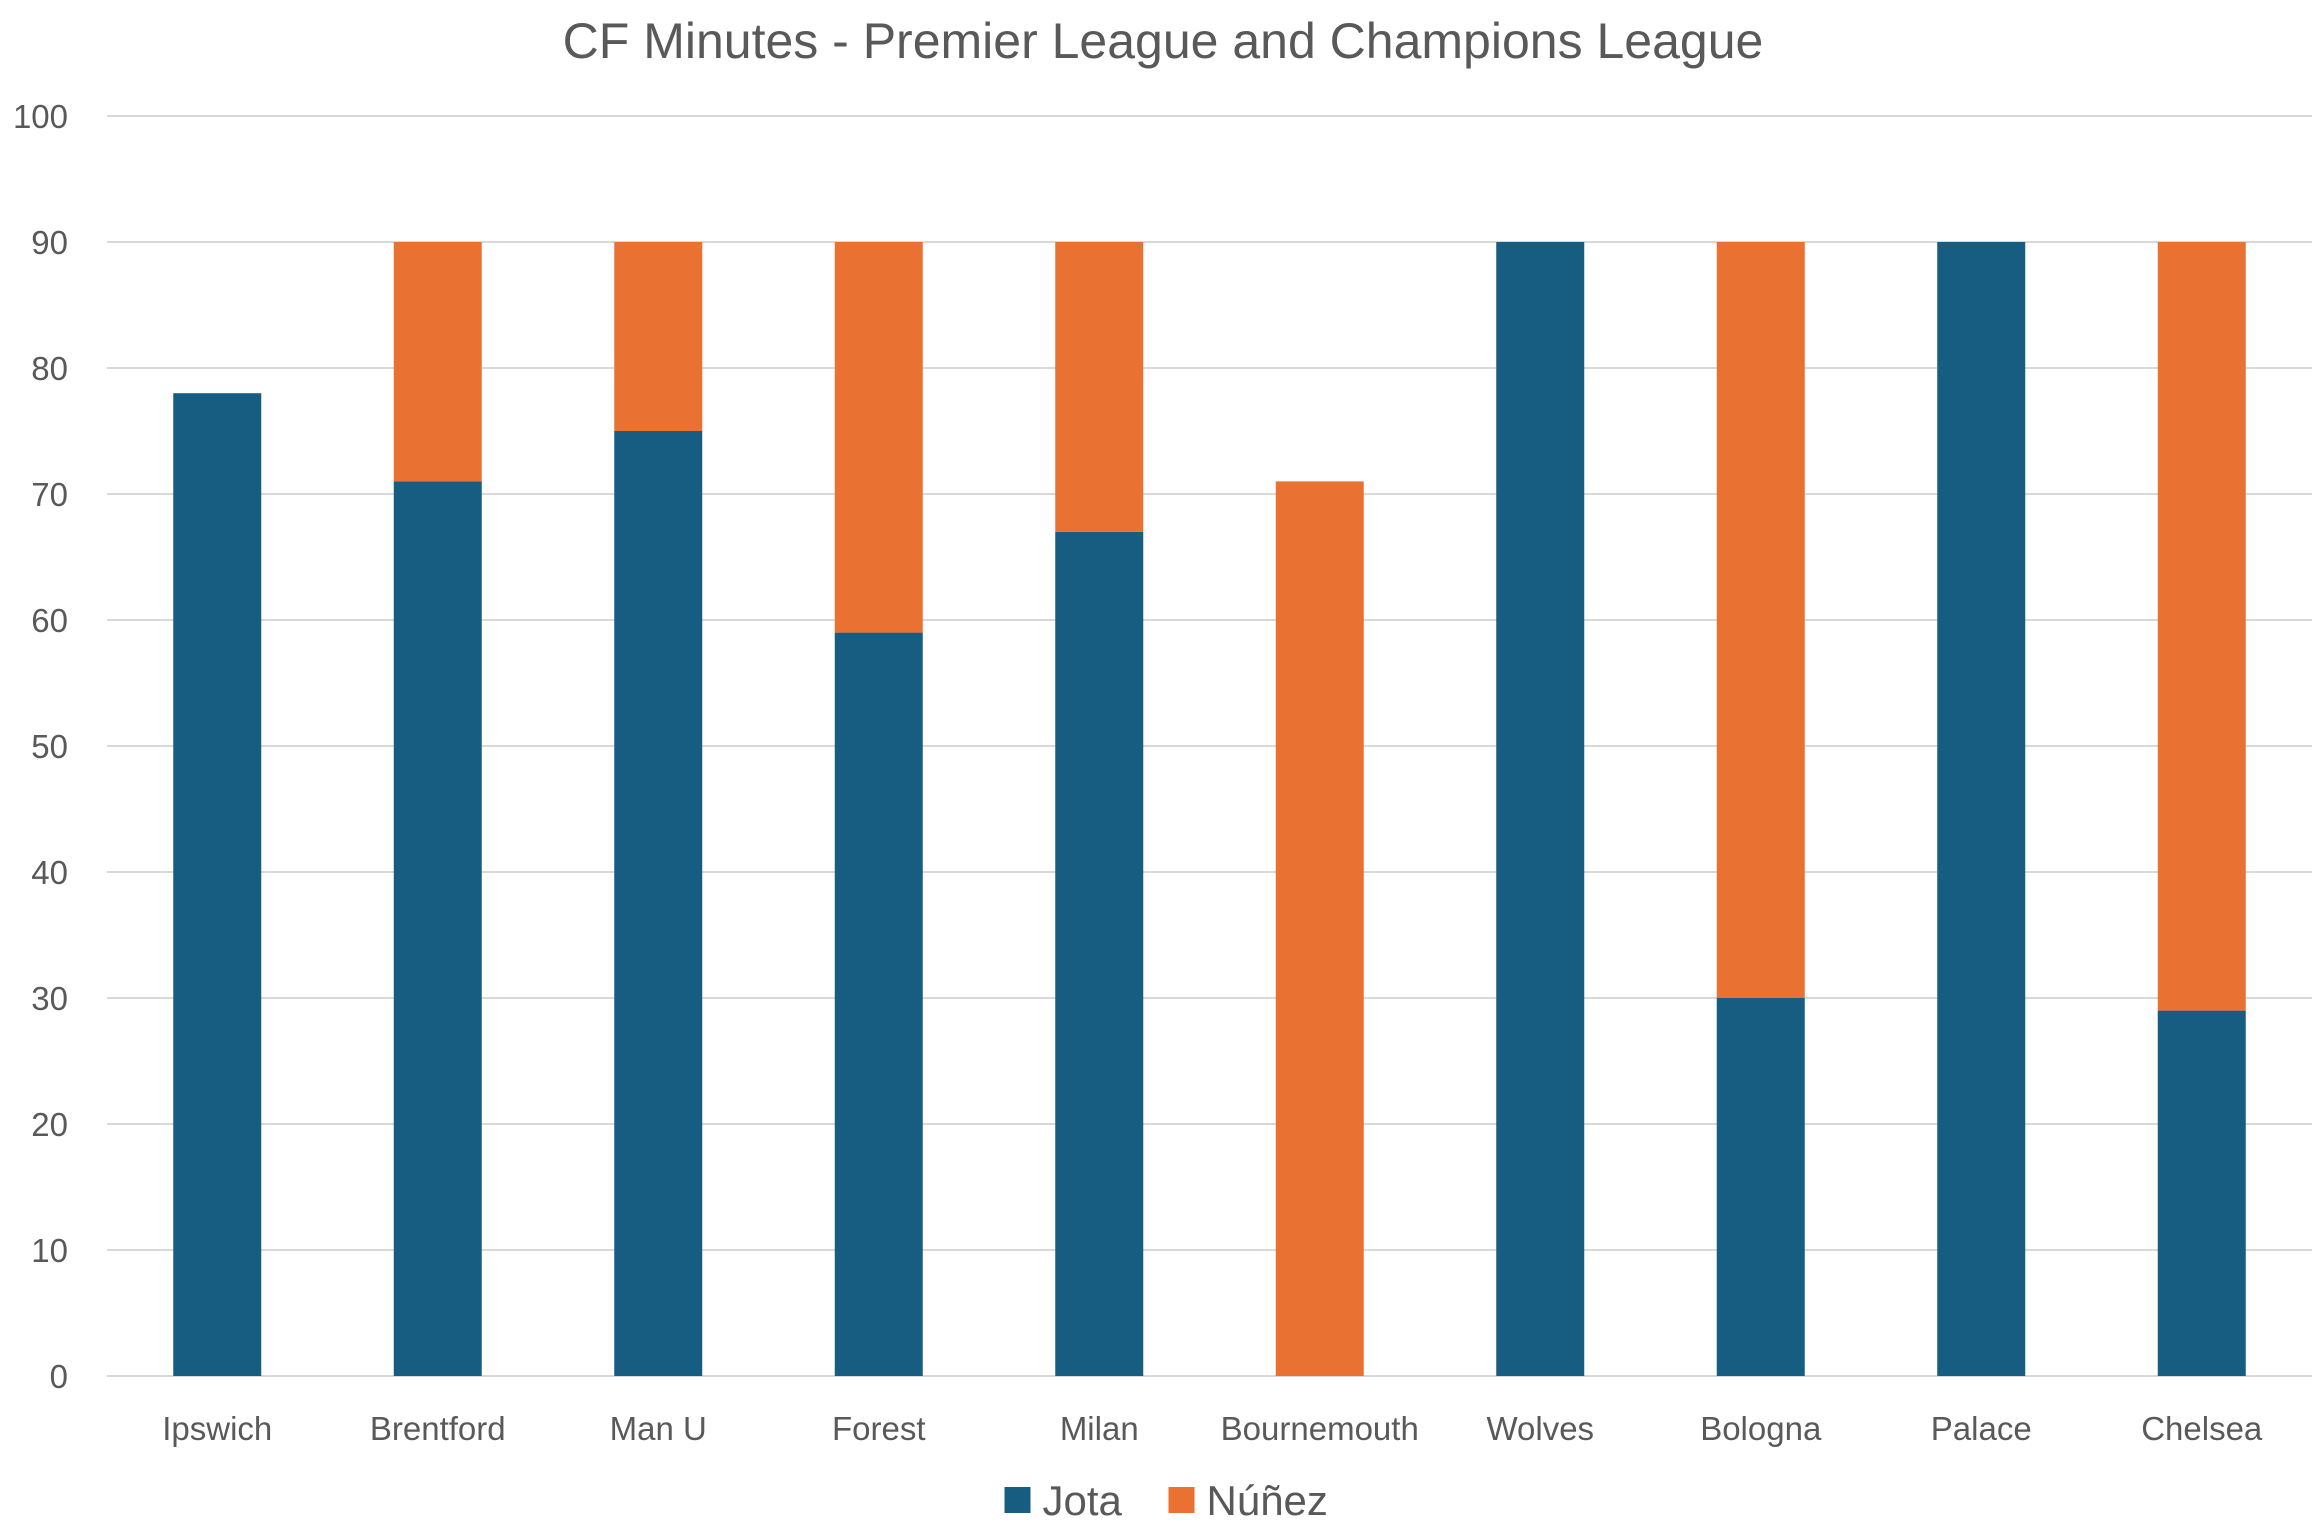 The image size is (2316, 1540). Describe the element at coordinates (1017, 1500) in the screenshot. I see `legend-swatch-jota` at that location.